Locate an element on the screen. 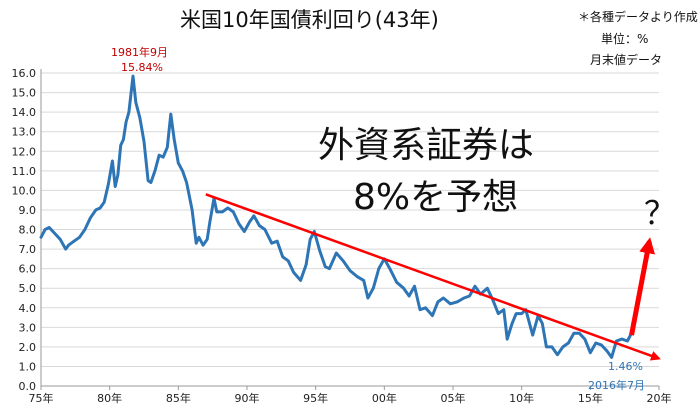 This screenshot has width=700, height=418. x-tick-label: 80年 is located at coordinates (109, 398).